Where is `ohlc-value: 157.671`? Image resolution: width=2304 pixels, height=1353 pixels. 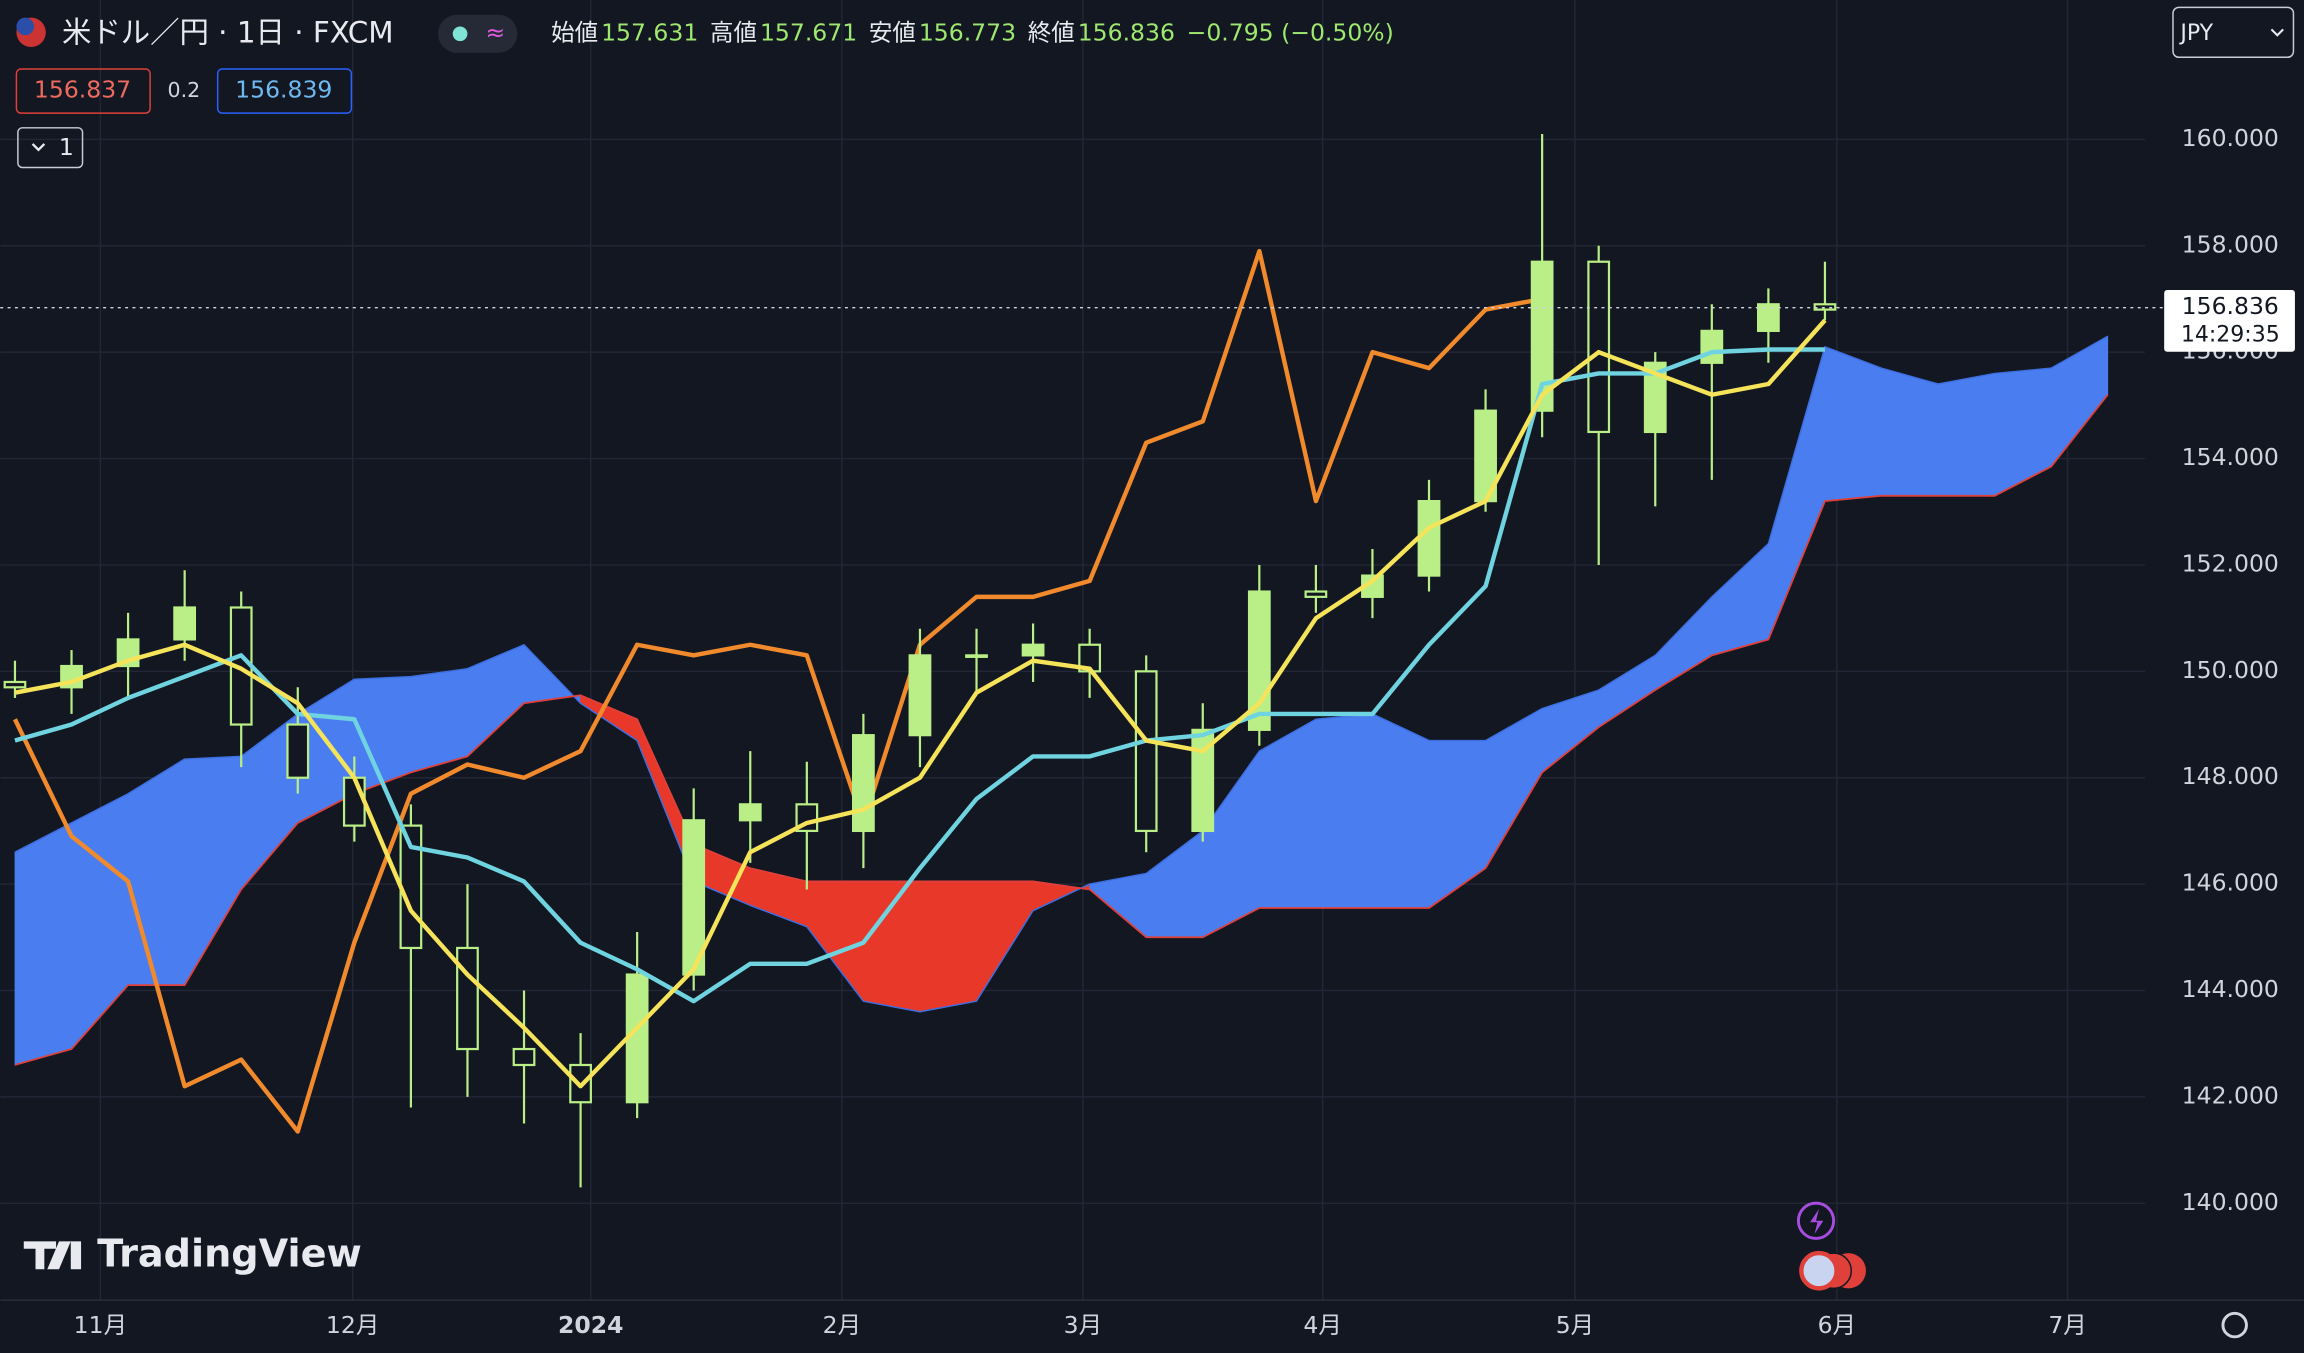 ohlc-value: 157.671 is located at coordinates (808, 32).